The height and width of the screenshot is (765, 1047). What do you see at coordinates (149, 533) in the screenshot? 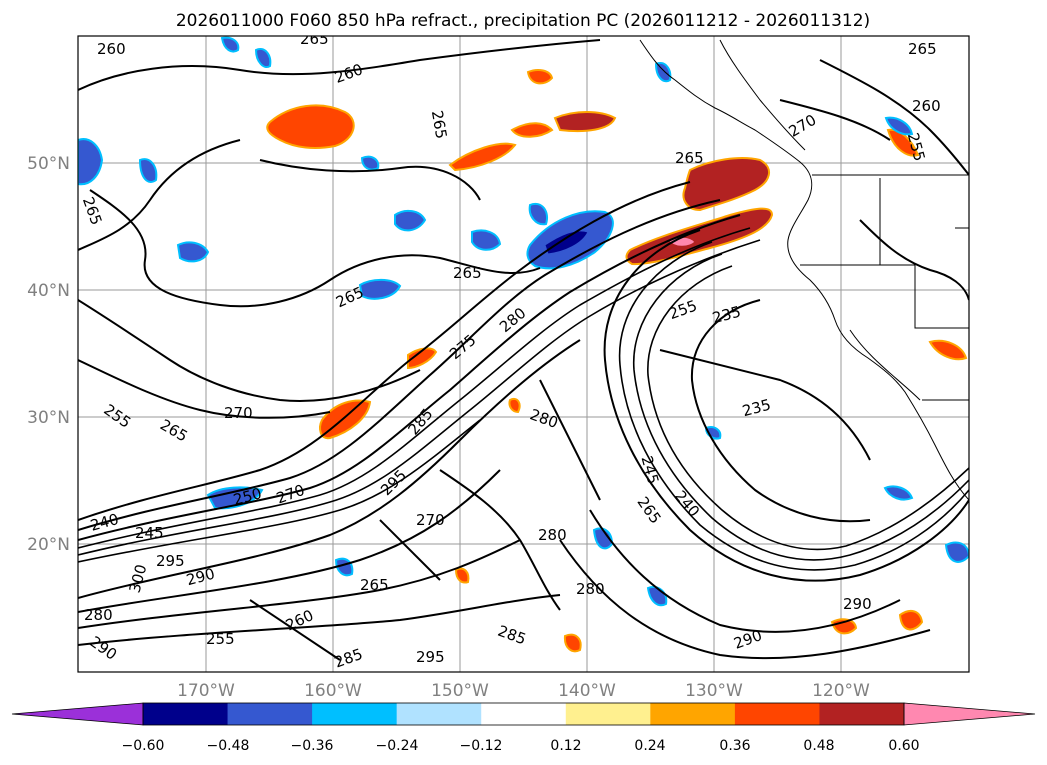
I see `contour-label: 245` at bounding box center [149, 533].